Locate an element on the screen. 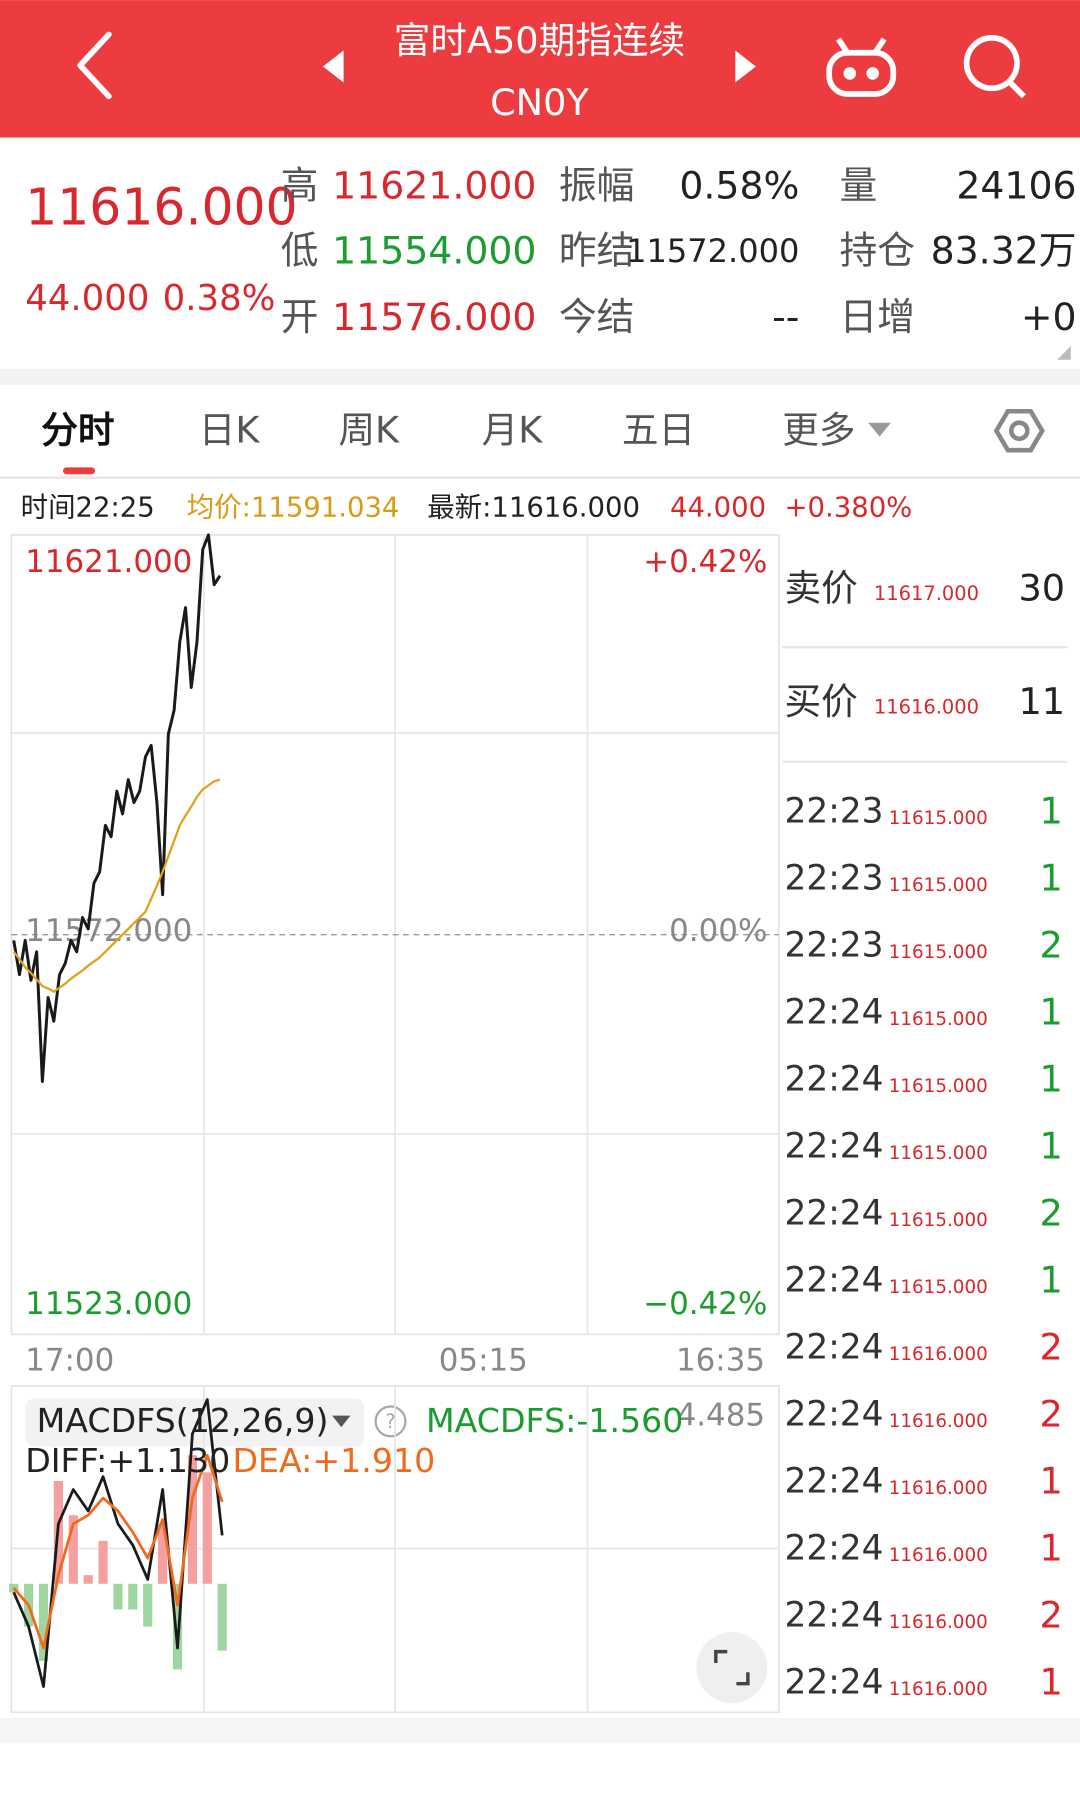  field-label: 量 is located at coordinates (858, 185).